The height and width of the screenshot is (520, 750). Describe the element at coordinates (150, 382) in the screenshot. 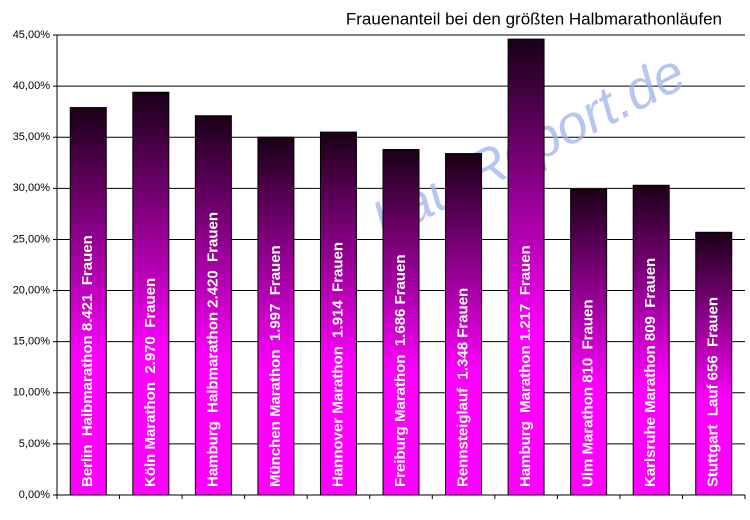

I see `x-tick-label: Köln Marathon 2.970 Frauen` at that location.